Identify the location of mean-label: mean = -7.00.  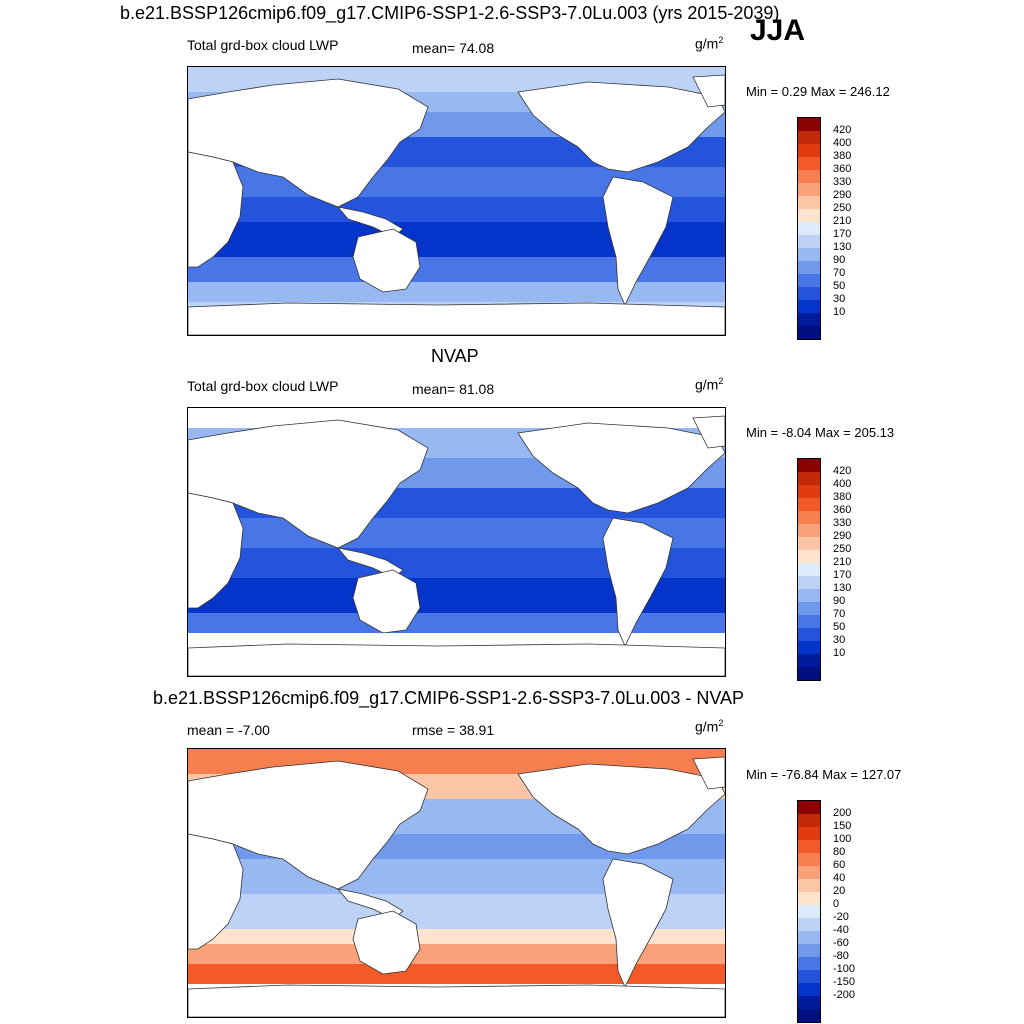
(228, 730).